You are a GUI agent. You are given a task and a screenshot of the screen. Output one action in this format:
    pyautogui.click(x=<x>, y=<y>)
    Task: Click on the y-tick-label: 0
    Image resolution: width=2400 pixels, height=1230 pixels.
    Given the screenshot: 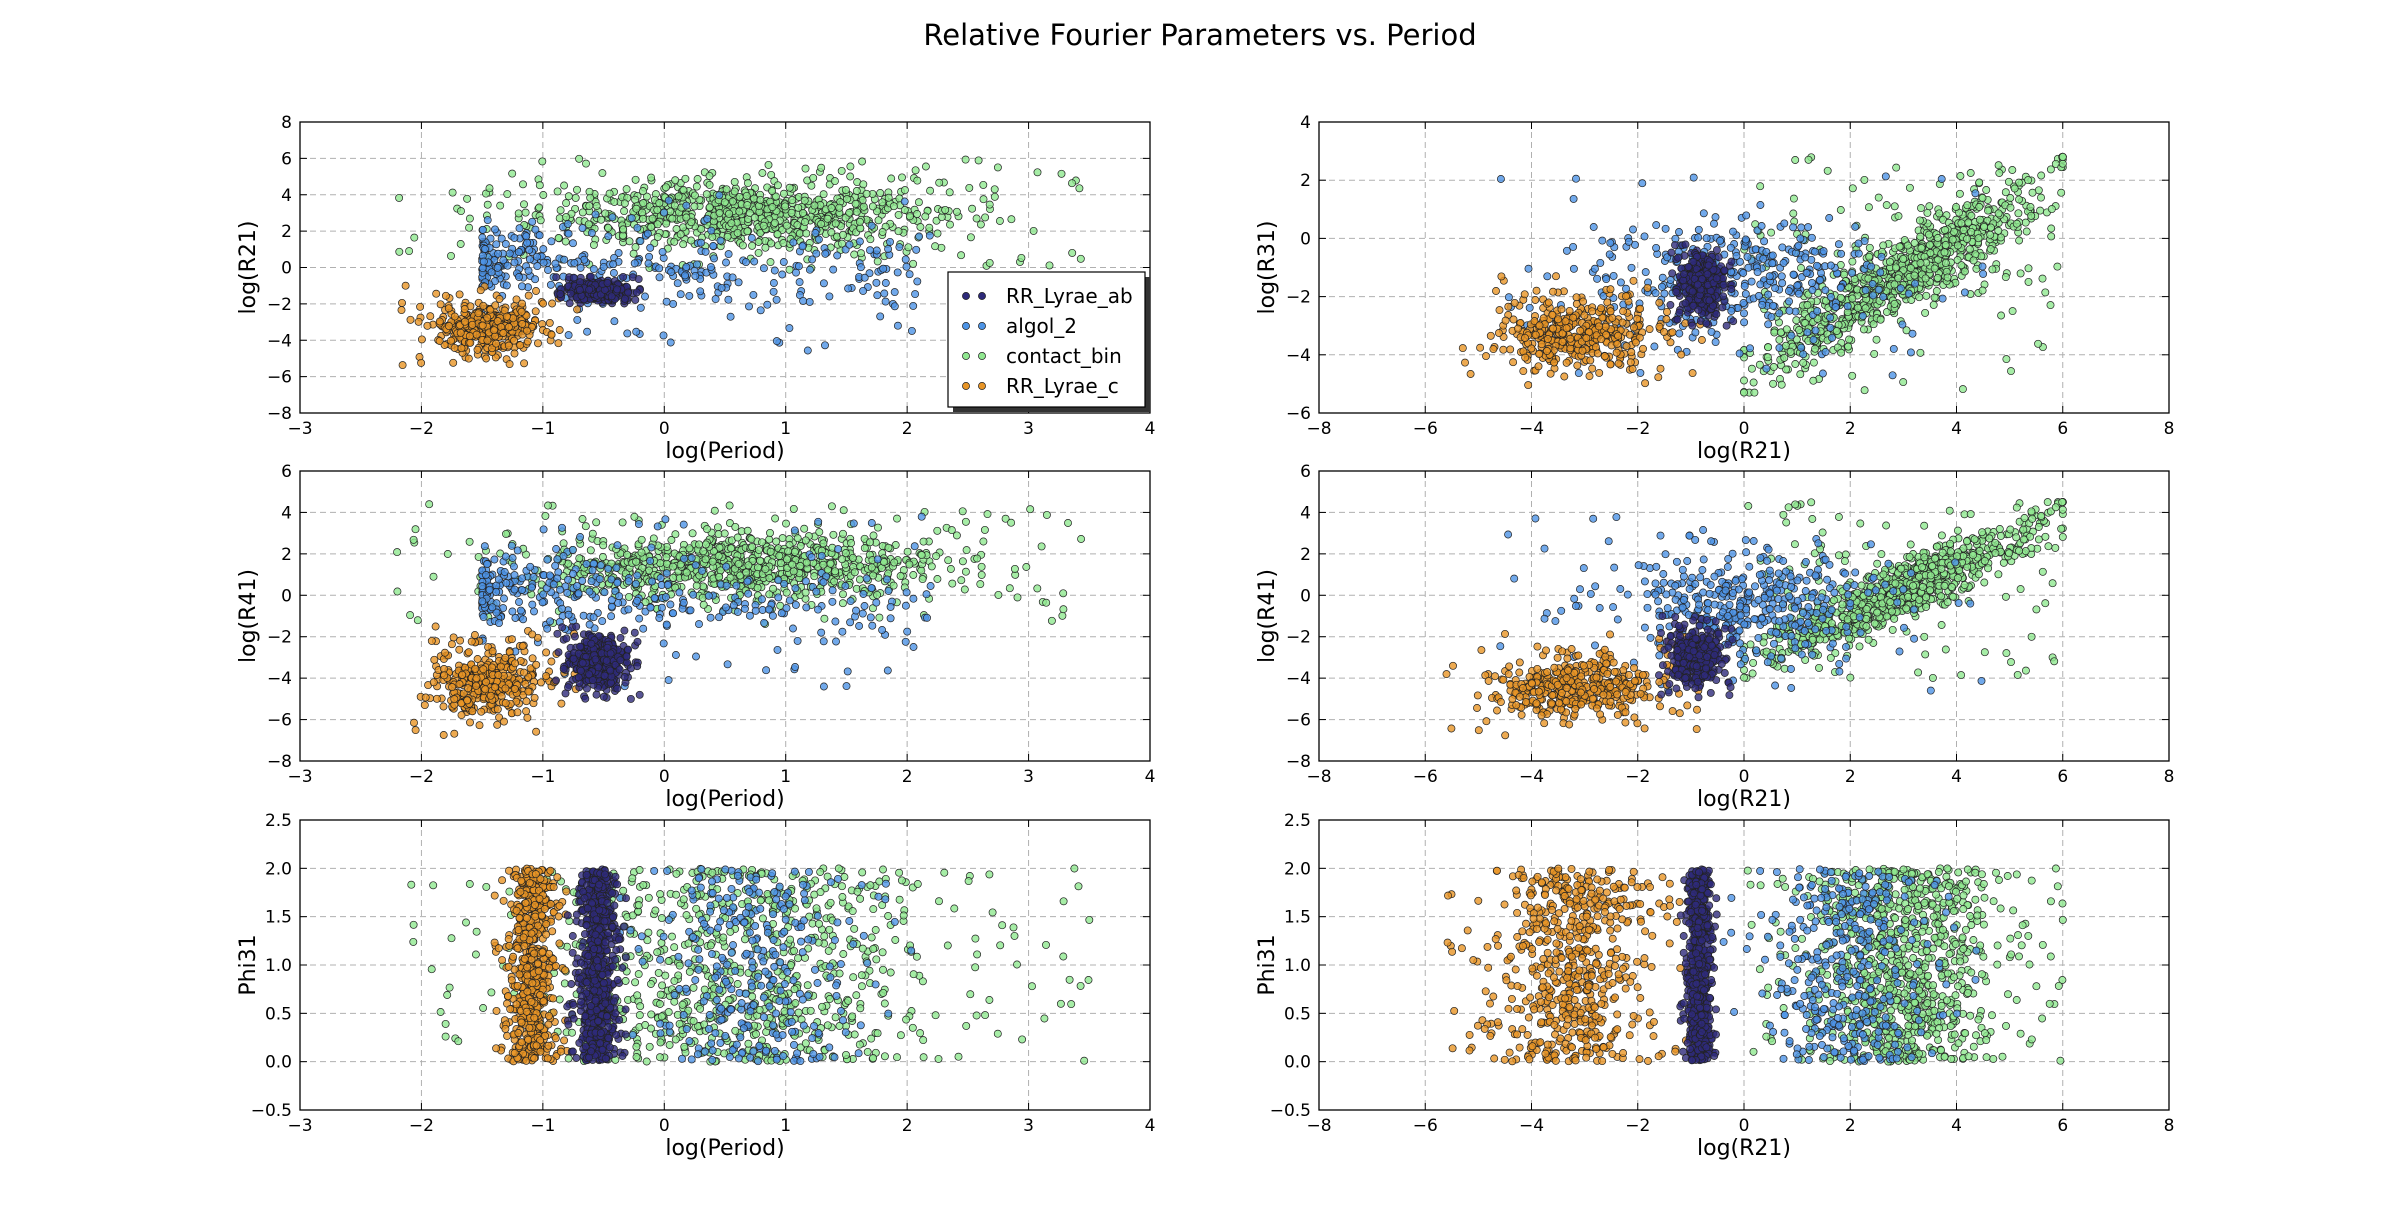 What is the action you would take?
    pyautogui.click(x=286, y=269)
    